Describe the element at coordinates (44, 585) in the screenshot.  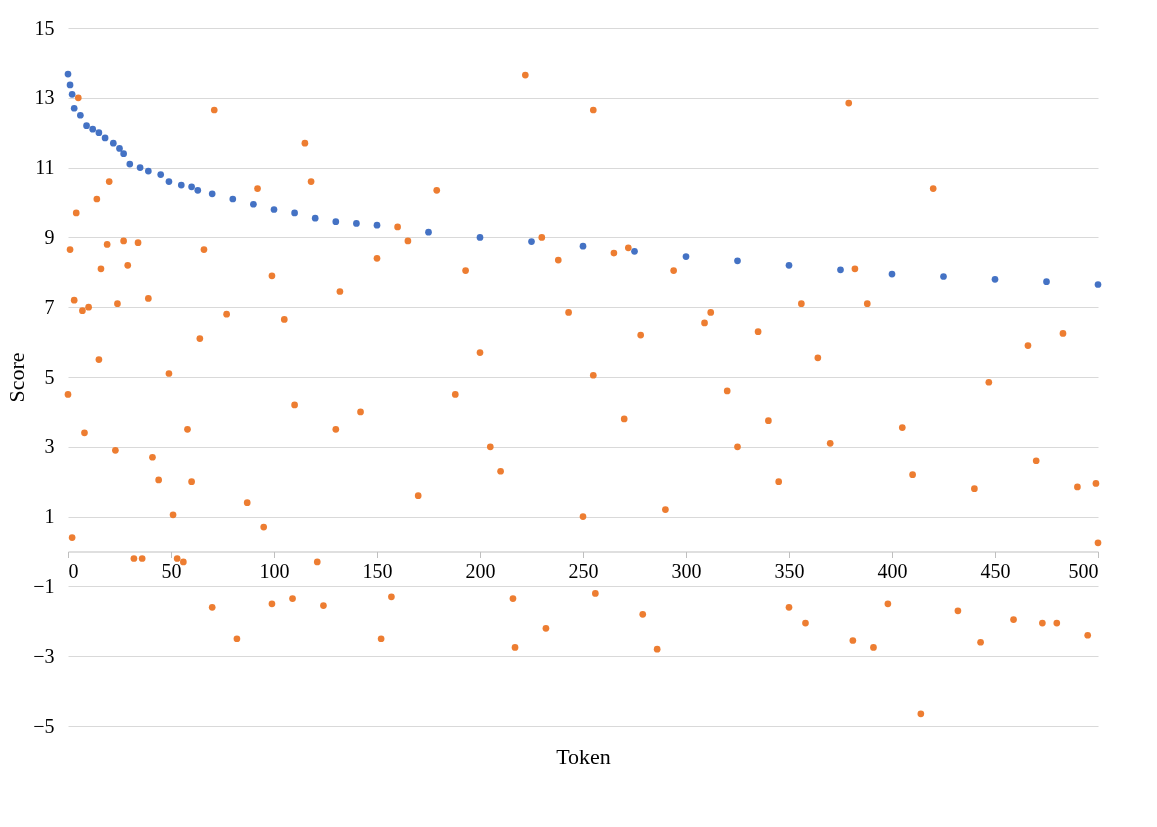
I see `y-tick-label: −1` at that location.